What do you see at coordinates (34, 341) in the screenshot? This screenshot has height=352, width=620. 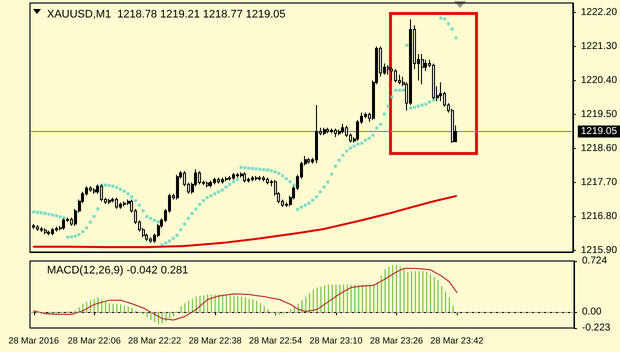 I see `x-tick-label: 28 Mar 2016` at bounding box center [34, 341].